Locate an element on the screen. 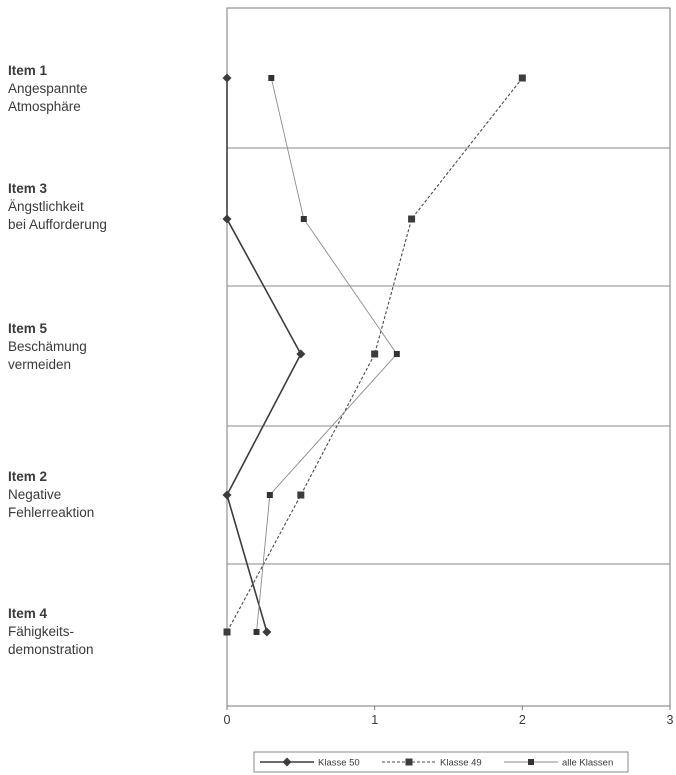  x-tick-label: 3 is located at coordinates (670, 720).